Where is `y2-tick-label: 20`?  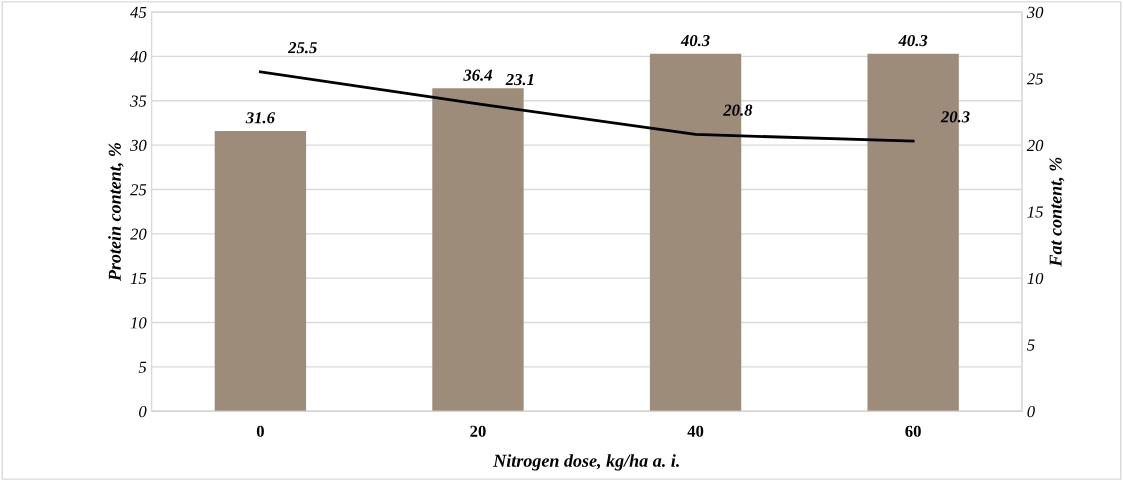 y2-tick-label: 20 is located at coordinates (1035, 145).